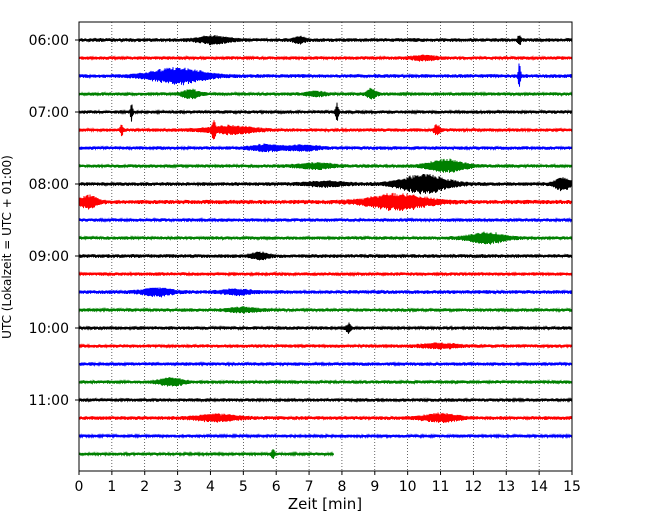 This screenshot has width=650, height=520. I want to click on x-tick-label: 0, so click(79, 487).